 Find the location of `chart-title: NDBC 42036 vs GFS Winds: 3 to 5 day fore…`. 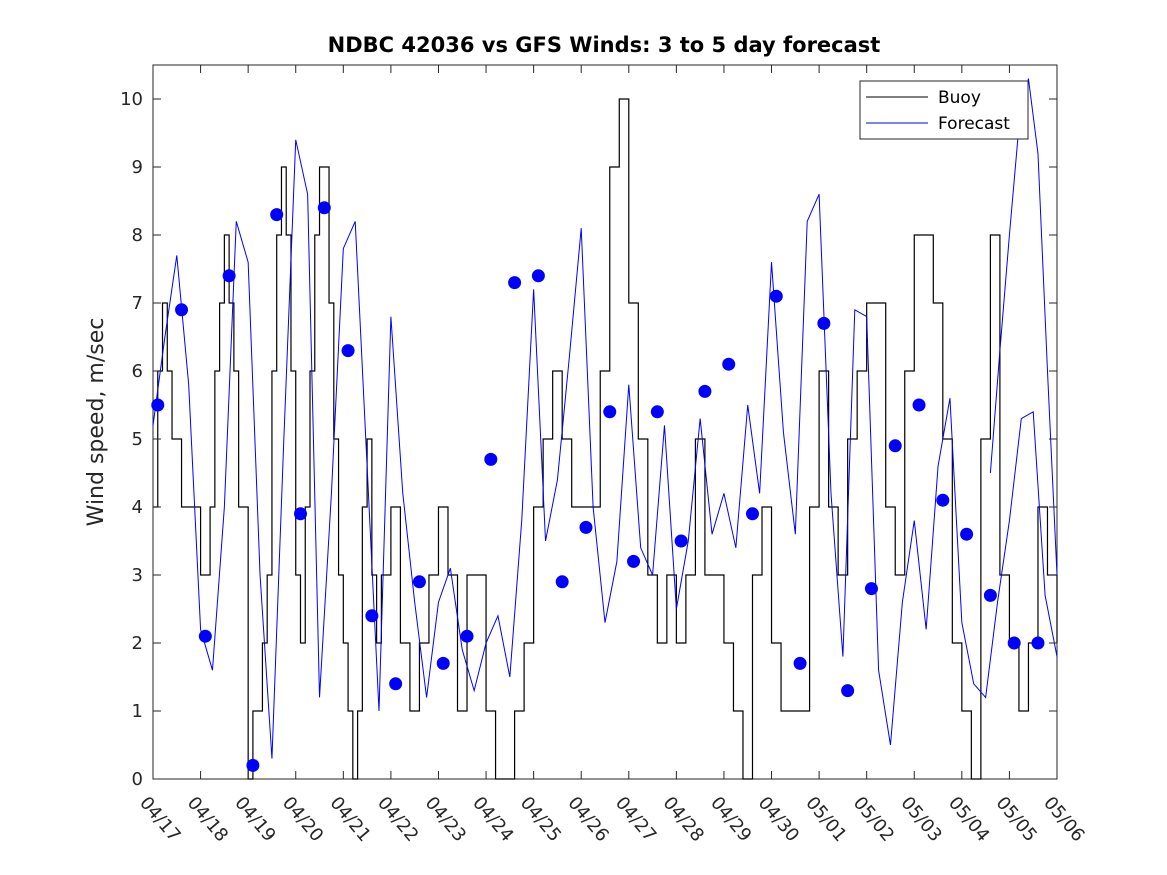

chart-title: NDBC 42036 vs GFS Winds: 3 to 5 day fore… is located at coordinates (604, 45).